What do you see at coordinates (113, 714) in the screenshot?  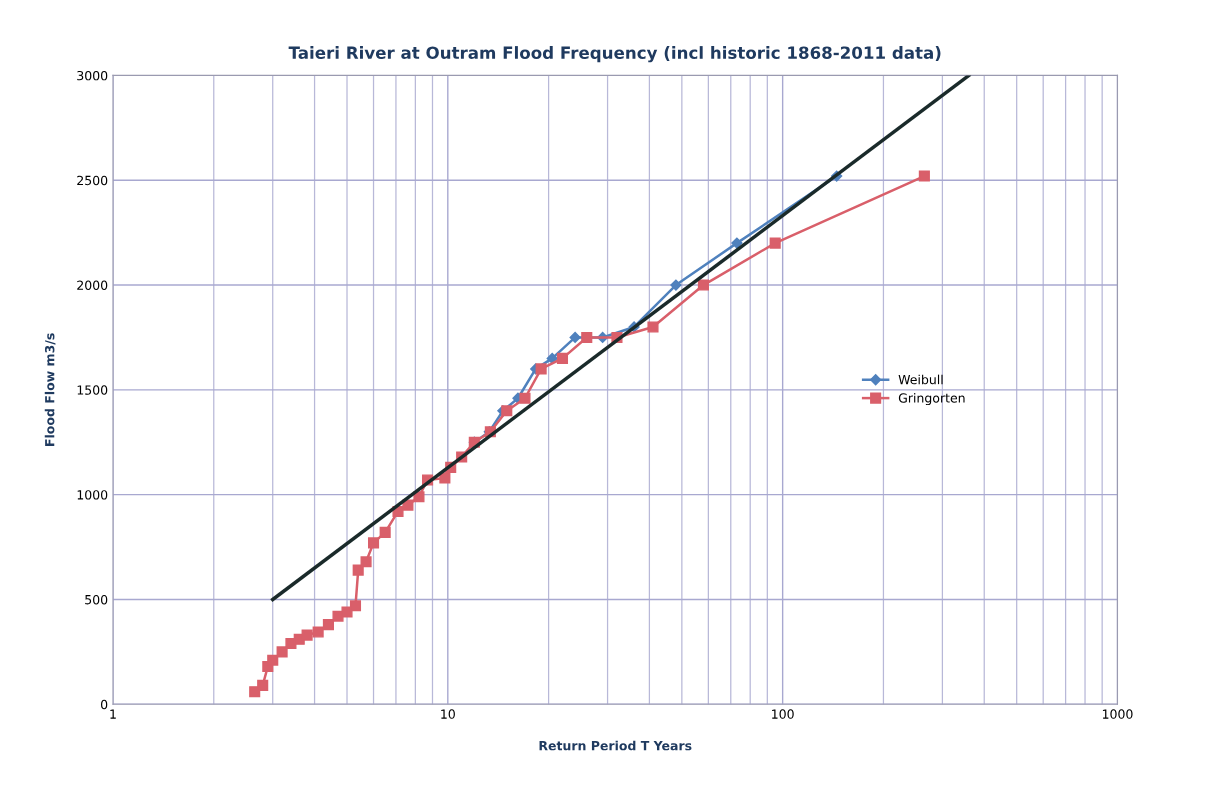 I see `x-tick-label: 1` at bounding box center [113, 714].